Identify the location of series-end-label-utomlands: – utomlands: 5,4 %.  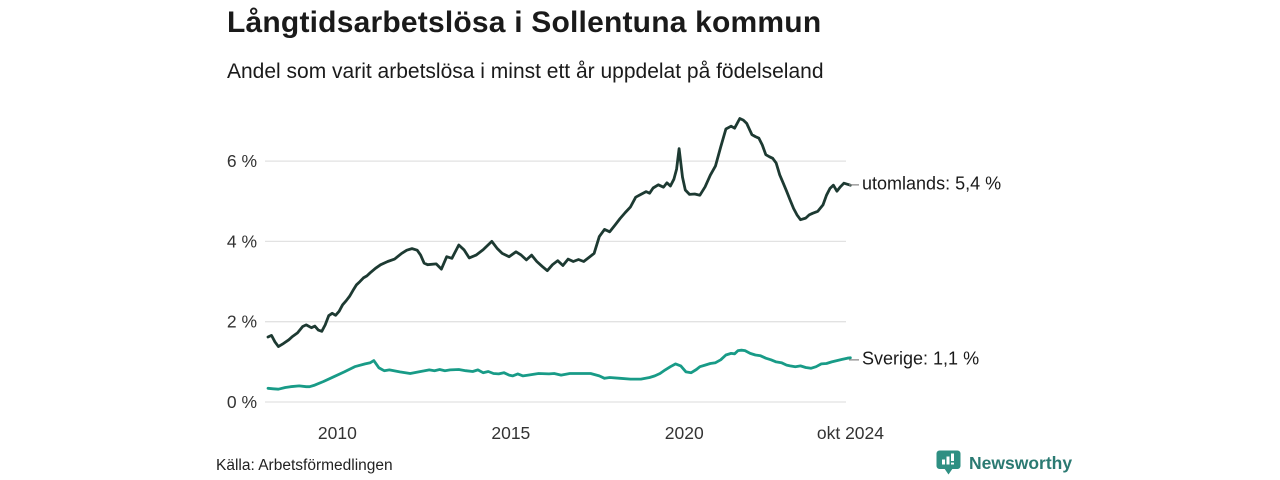
(925, 184).